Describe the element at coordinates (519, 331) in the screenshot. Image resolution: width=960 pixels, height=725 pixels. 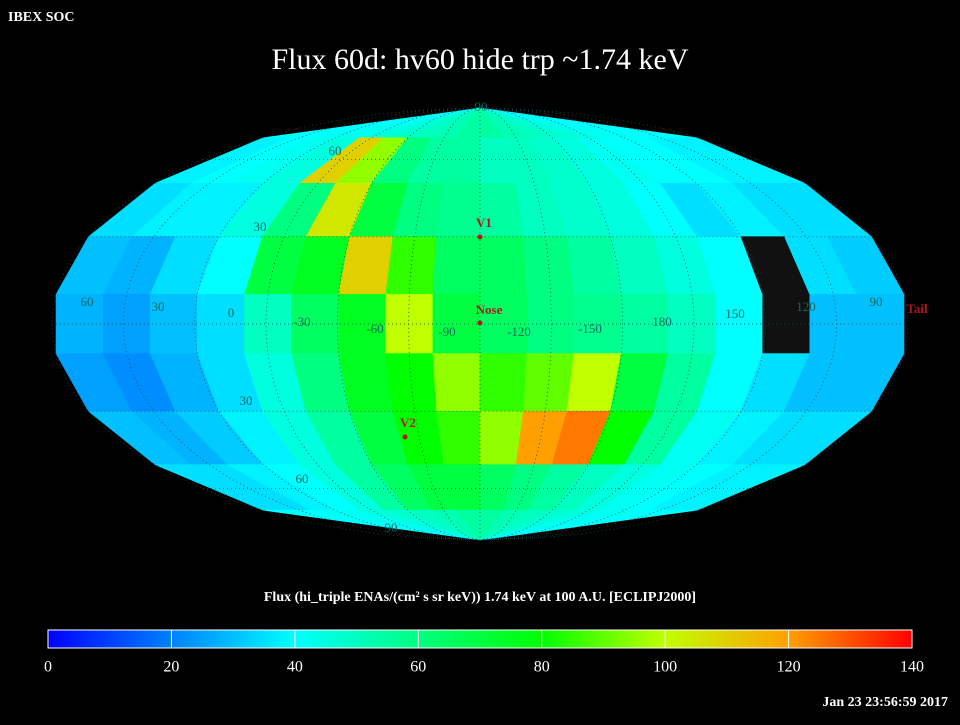
I see `lon-label: -120` at that location.